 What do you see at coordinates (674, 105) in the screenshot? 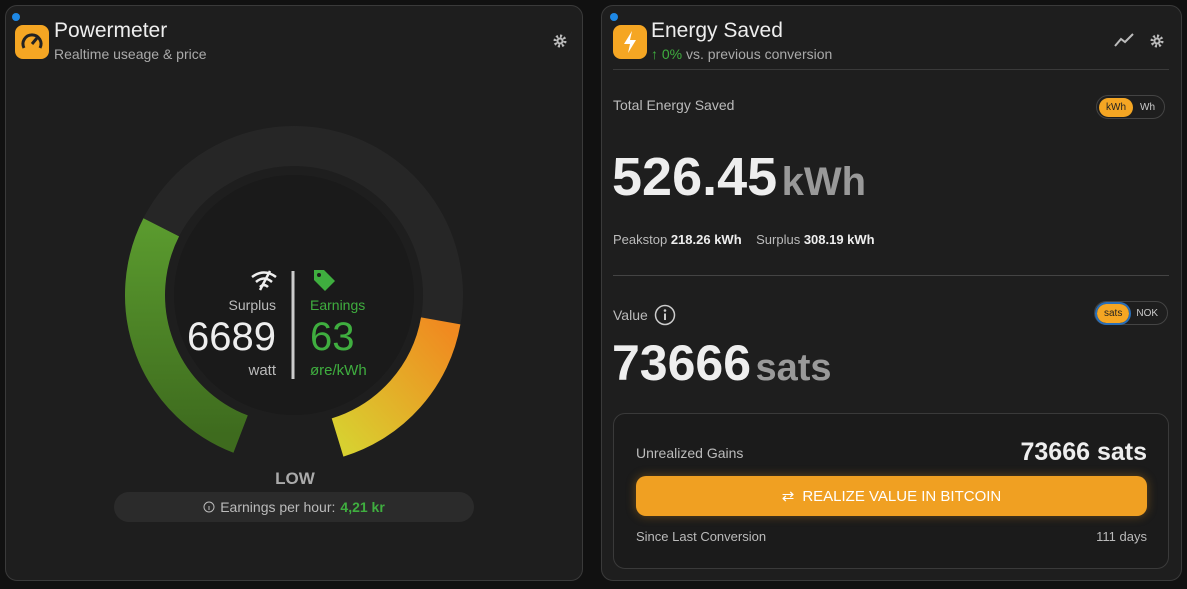
I see `total-label: Total Energy Saved` at bounding box center [674, 105].